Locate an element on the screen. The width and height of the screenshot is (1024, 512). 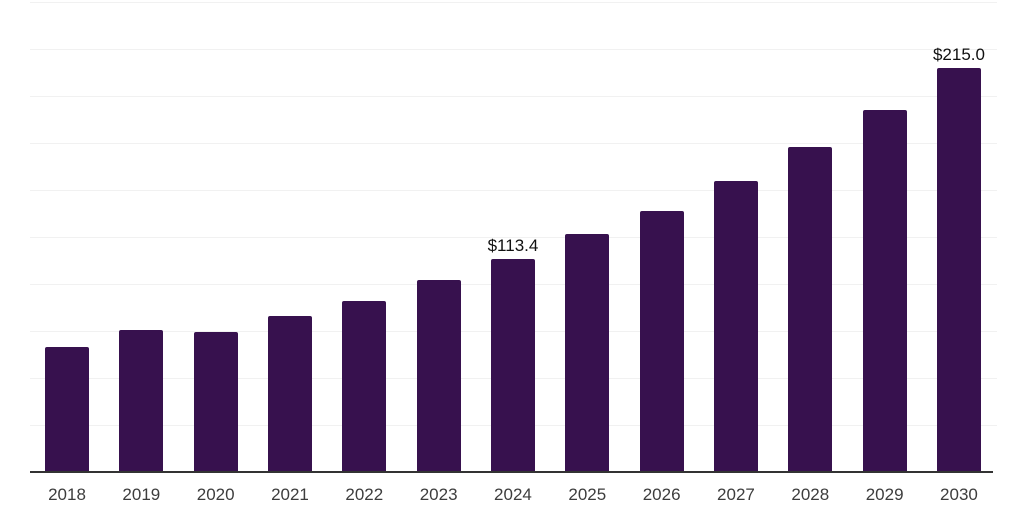
bar-2030 is located at coordinates (958, 269).